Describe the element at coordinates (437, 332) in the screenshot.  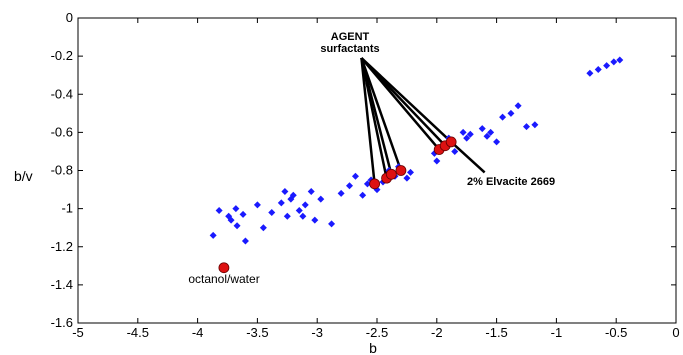
I see `x-tick-label: -2` at that location.